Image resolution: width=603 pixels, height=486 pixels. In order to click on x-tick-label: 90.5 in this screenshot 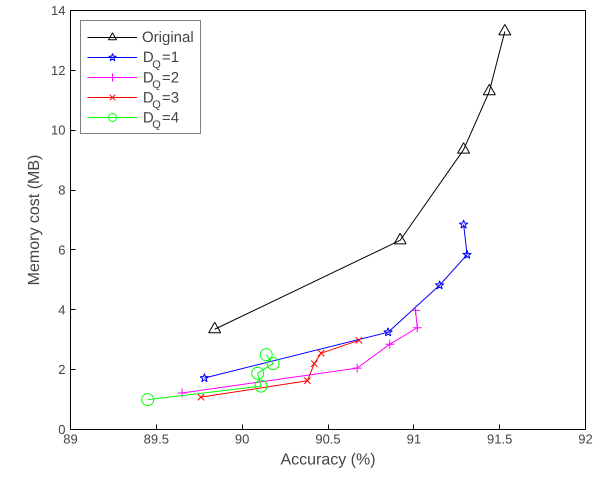, I will do `click(328, 439)`.